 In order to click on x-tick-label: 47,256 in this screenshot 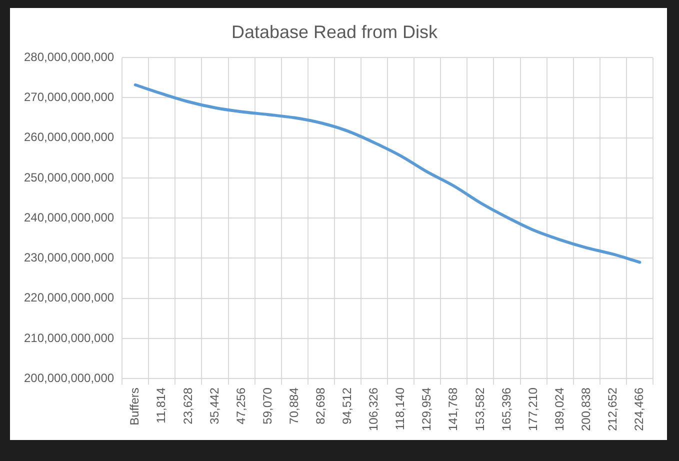, I will do `click(241, 405)`.